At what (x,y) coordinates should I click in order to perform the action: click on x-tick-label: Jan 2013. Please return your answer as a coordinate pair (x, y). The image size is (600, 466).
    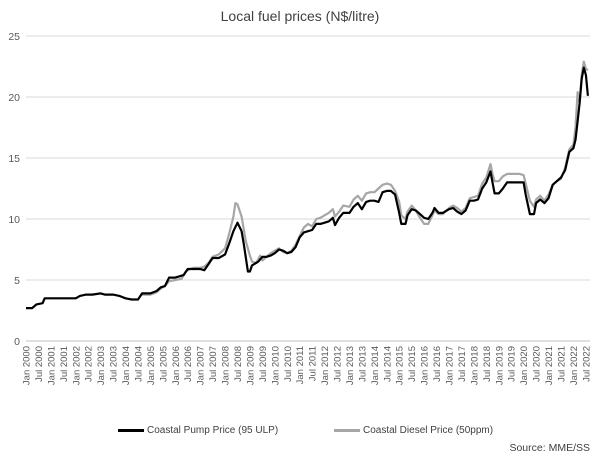
    Looking at the image, I should click on (350, 365).